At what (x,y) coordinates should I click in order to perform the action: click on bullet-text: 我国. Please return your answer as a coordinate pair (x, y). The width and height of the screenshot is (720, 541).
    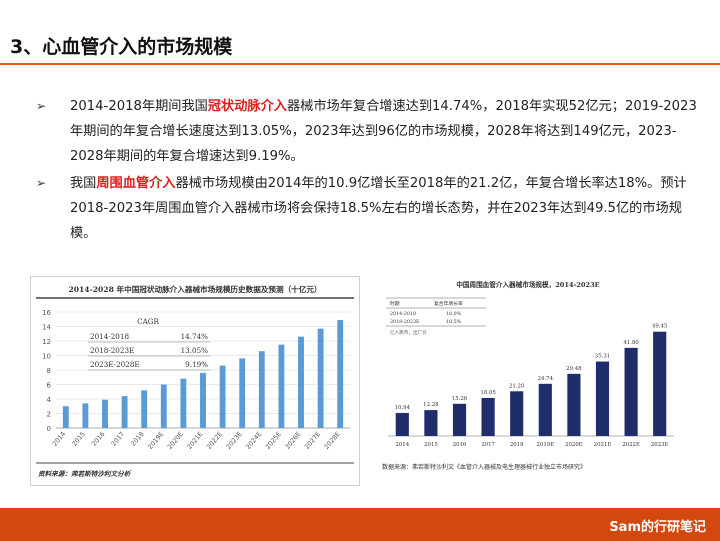
    Looking at the image, I should click on (83, 183).